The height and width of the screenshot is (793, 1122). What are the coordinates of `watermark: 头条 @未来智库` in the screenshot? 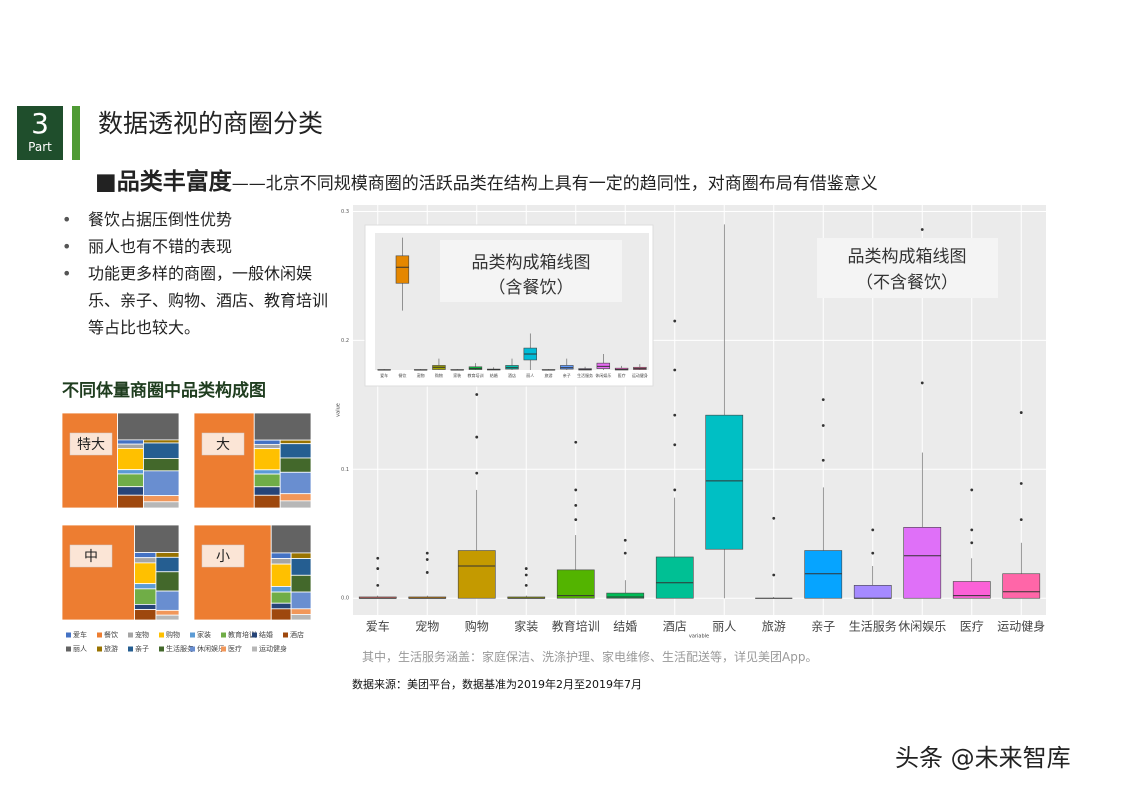 It's located at (983, 758).